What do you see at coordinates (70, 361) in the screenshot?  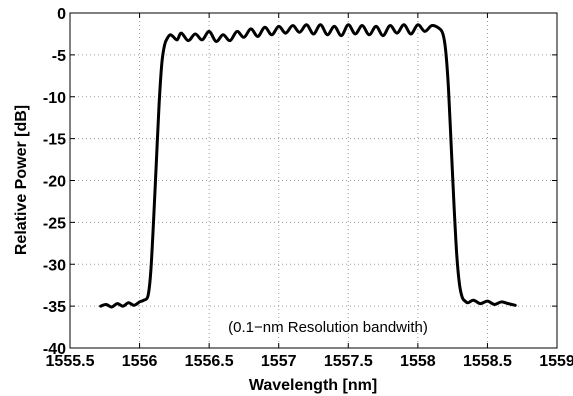 I see `x-tick-label: 1555.5` at bounding box center [70, 361].